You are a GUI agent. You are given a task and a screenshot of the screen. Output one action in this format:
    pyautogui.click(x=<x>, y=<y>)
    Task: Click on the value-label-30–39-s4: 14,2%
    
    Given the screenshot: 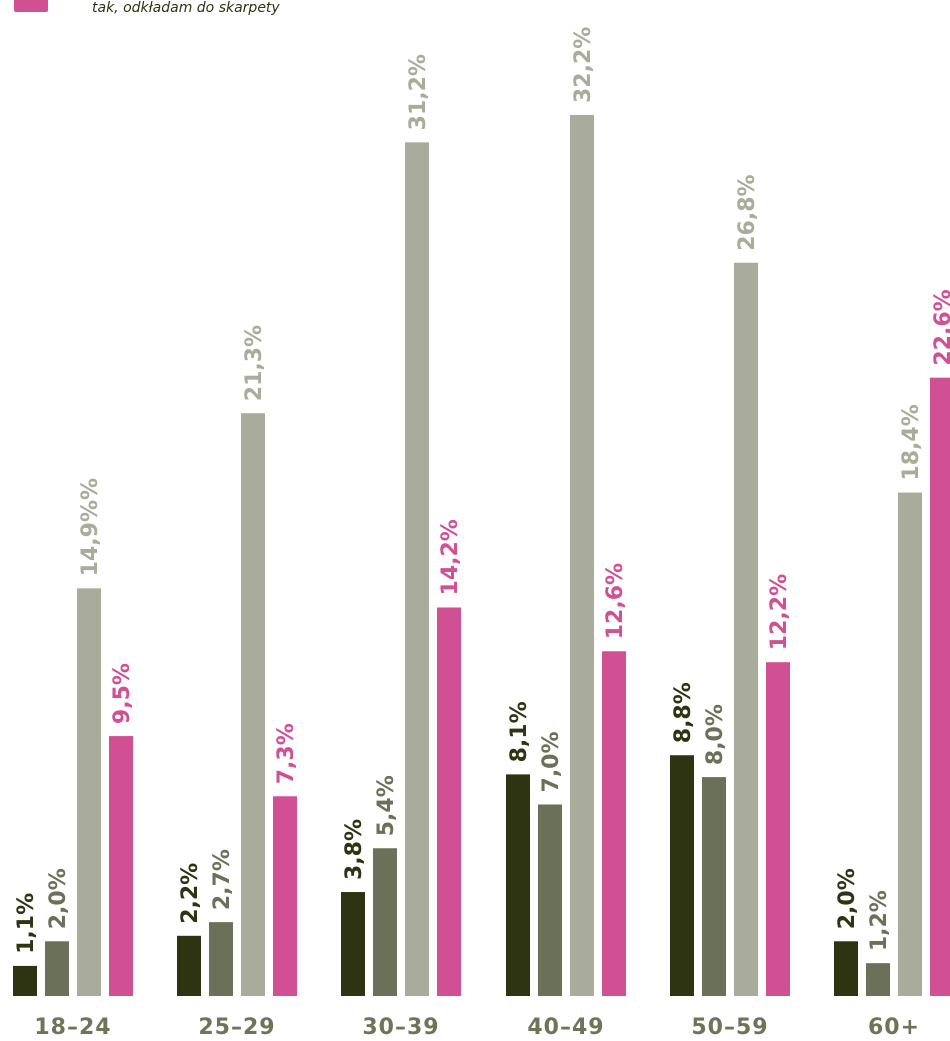 What is the action you would take?
    pyautogui.click(x=450, y=557)
    